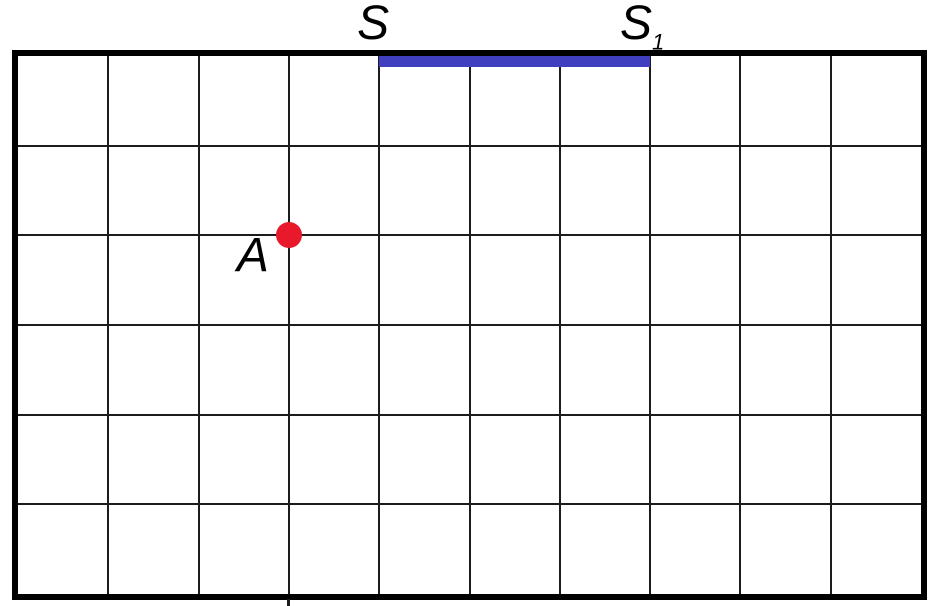  Describe the element at coordinates (252, 256) in the screenshot. I see `point-label: A` at that location.